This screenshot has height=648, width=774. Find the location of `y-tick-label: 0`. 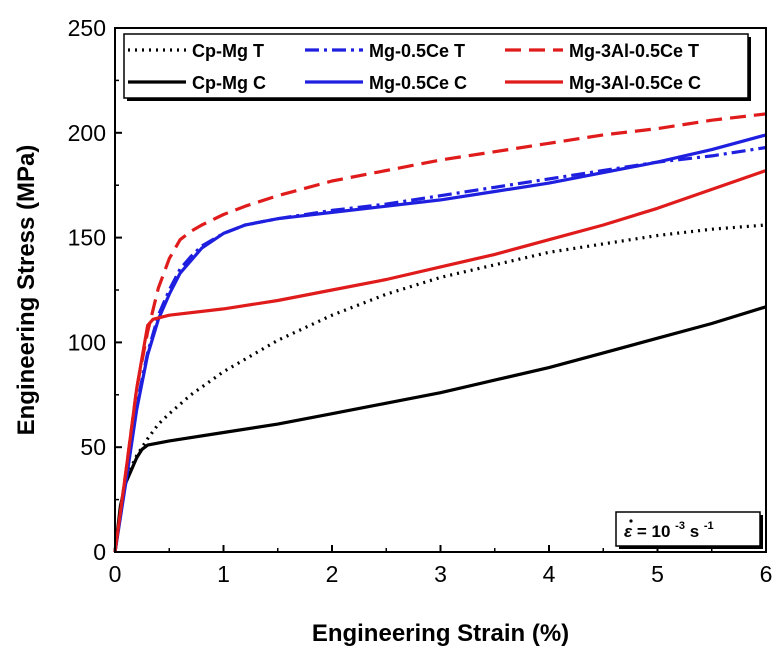

y-tick-label: 0 is located at coordinates (99, 552).